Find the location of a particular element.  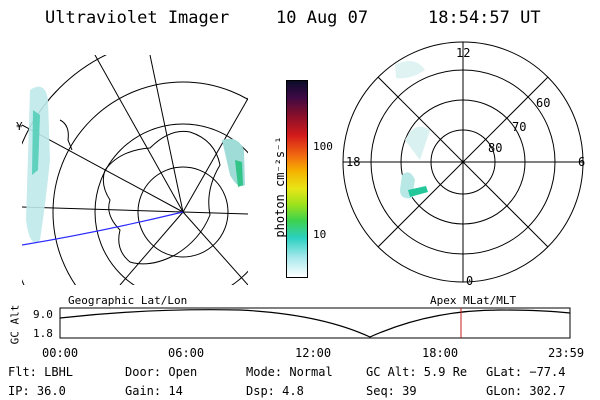

antarctica-coastline is located at coordinates (161, 197).